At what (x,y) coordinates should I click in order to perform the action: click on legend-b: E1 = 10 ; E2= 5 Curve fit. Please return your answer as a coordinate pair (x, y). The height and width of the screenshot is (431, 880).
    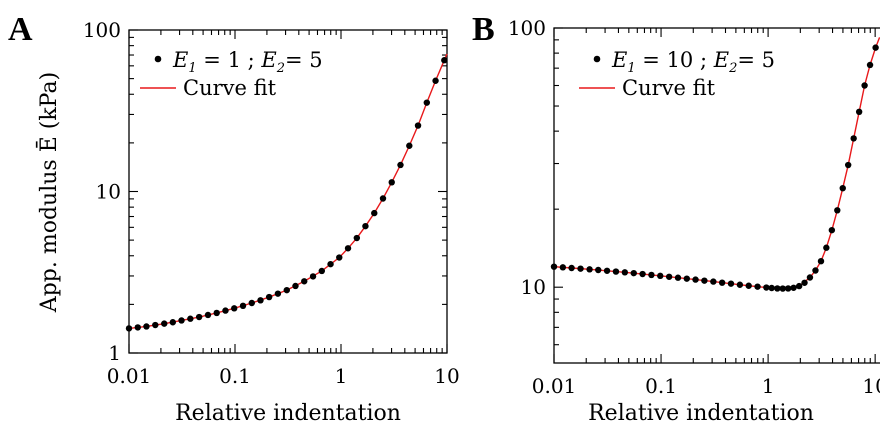
    Looking at the image, I should click on (677, 74).